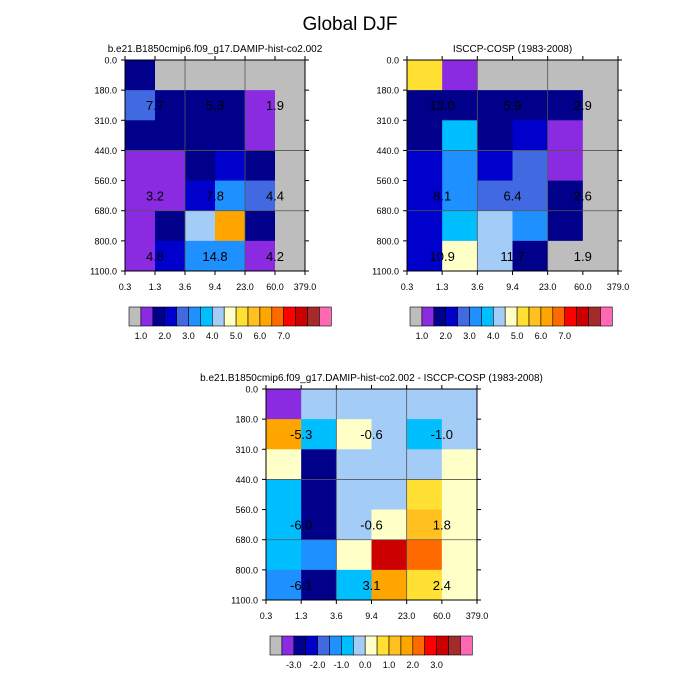 This screenshot has height=700, width=700. Describe the element at coordinates (349, 24) in the screenshot. I see `figure-title: Global DJF` at that location.